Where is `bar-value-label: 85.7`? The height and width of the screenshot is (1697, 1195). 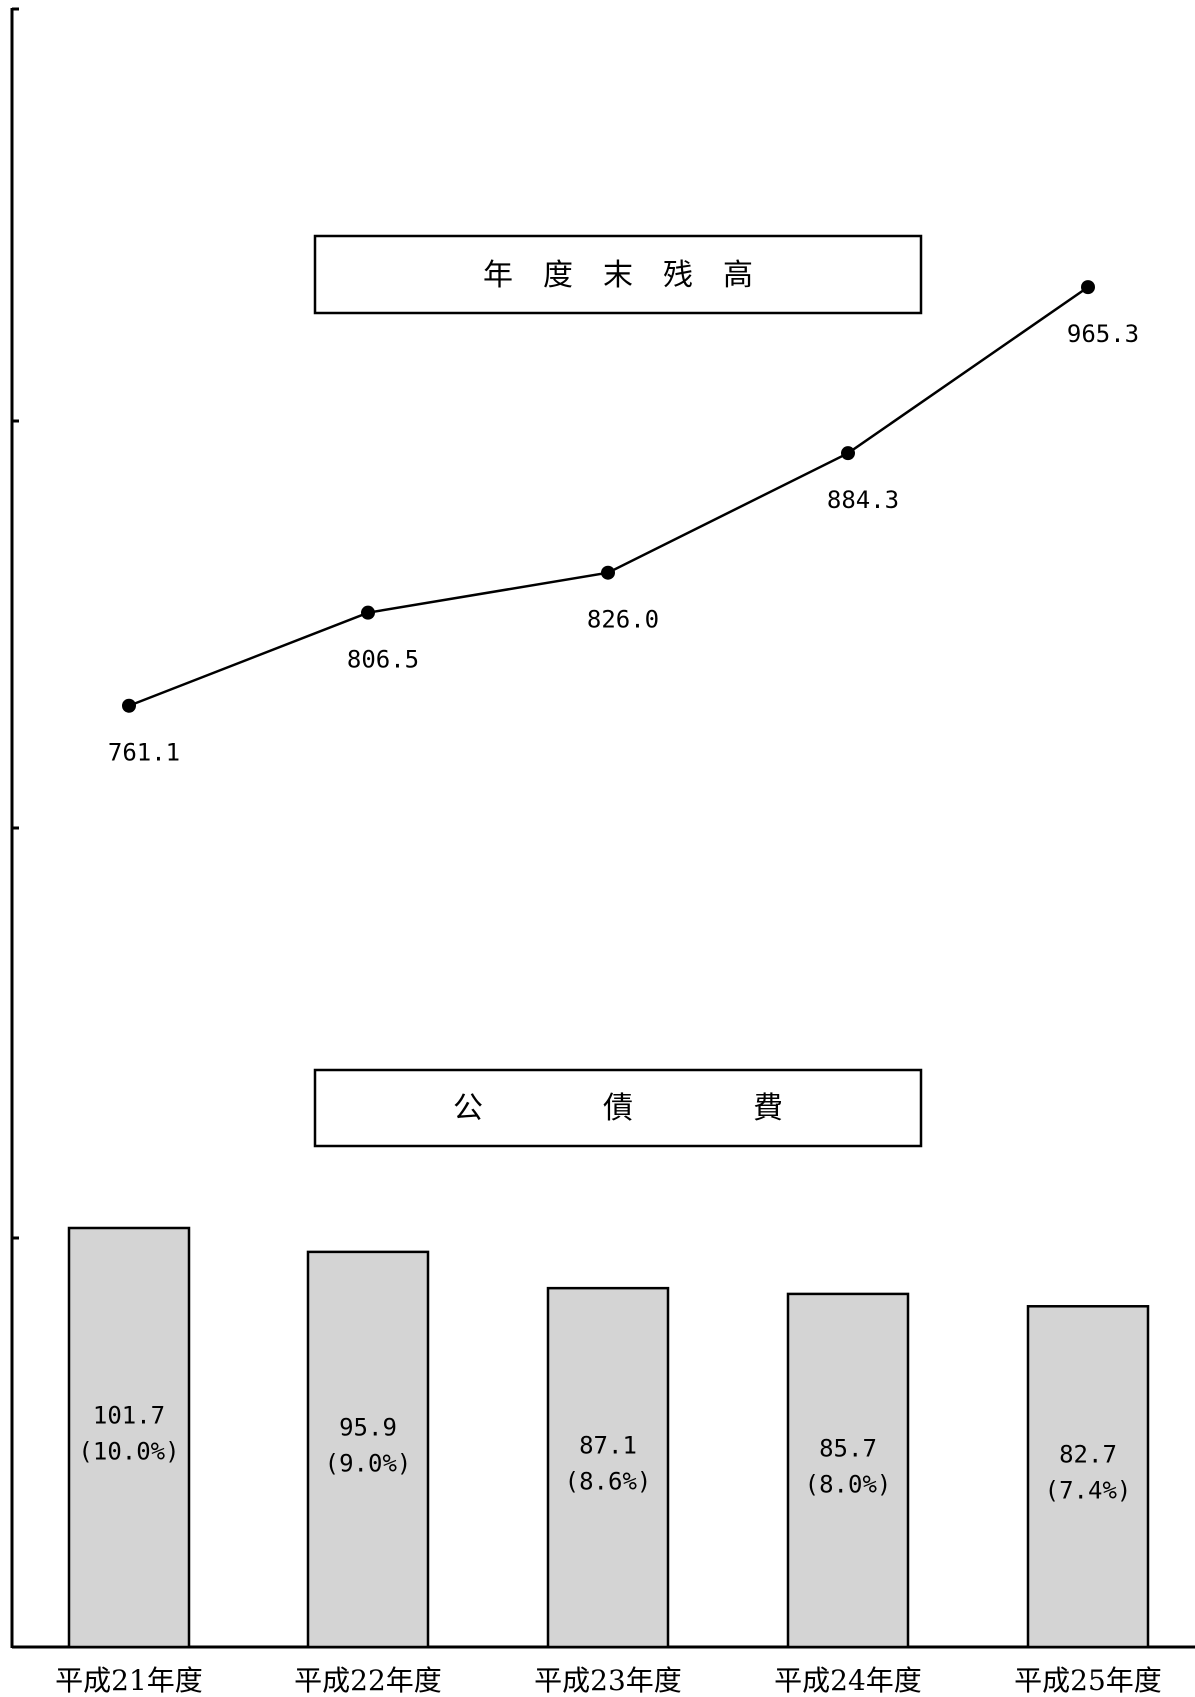 bar-value-label: 85.7 is located at coordinates (848, 1448).